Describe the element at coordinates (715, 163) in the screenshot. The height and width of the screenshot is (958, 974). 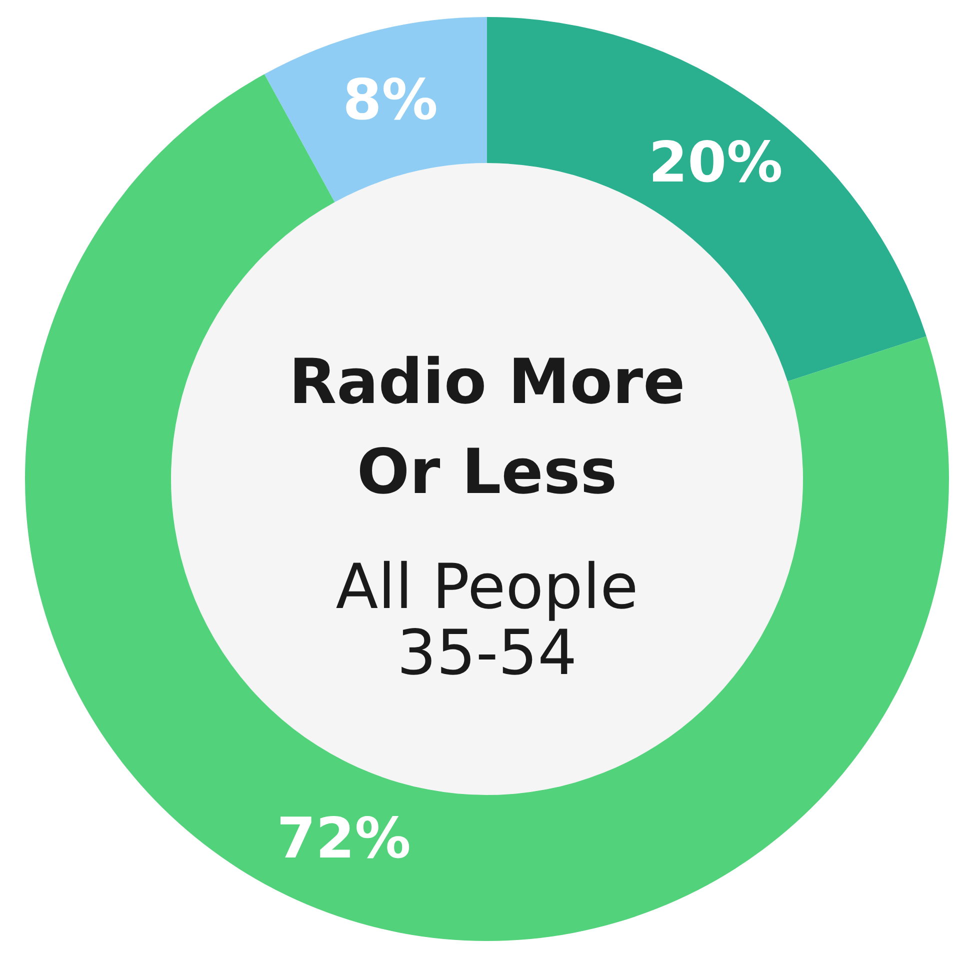
I see `data-label: 20%` at that location.